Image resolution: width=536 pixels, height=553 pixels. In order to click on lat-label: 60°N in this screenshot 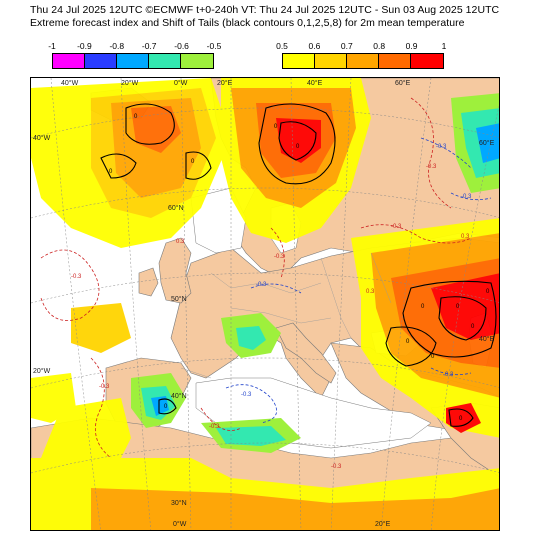, I will do `click(176, 208)`.